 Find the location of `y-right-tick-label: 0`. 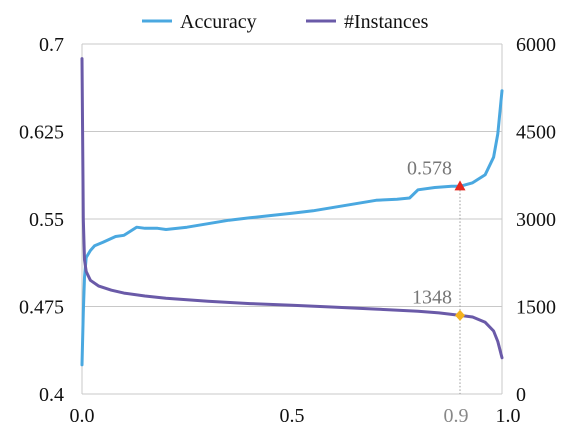

y-right-tick-label: 0 is located at coordinates (521, 395).